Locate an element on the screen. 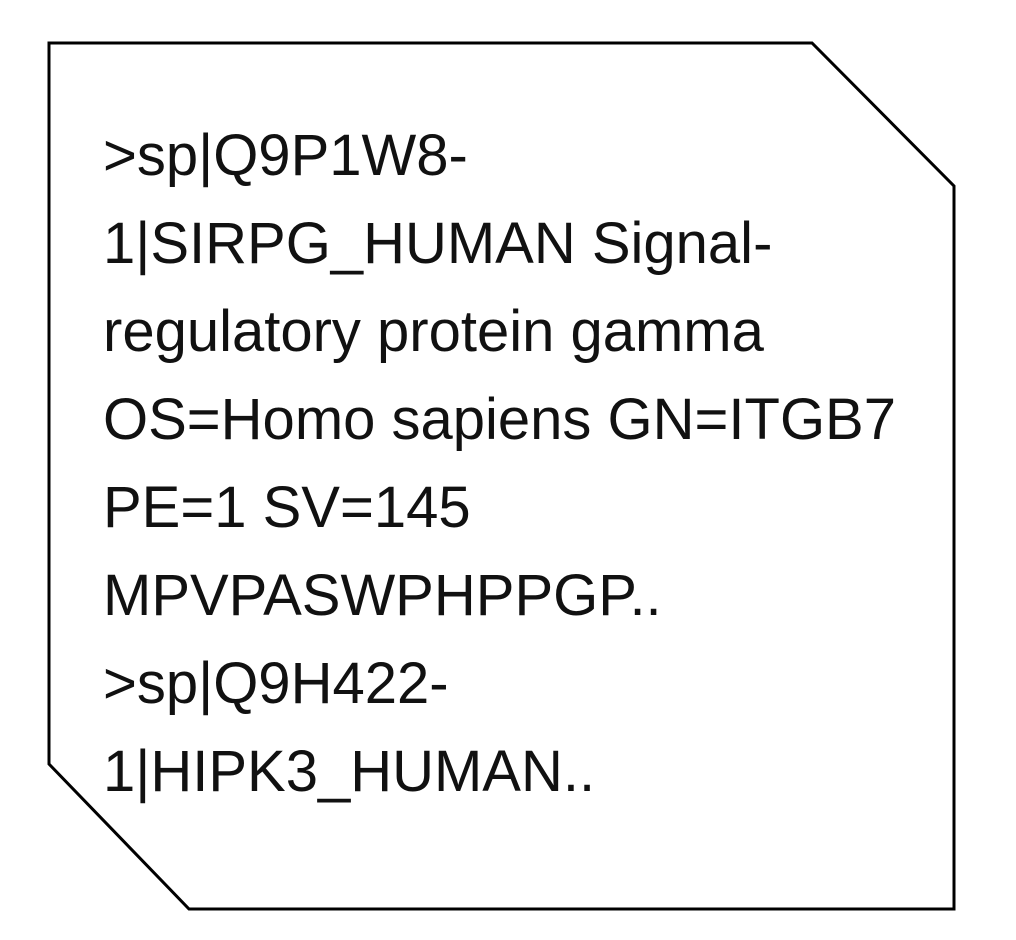 This screenshot has height=940, width=1016. fasta-line: 1|HIPK3_HUMAN.. is located at coordinates (349, 771).